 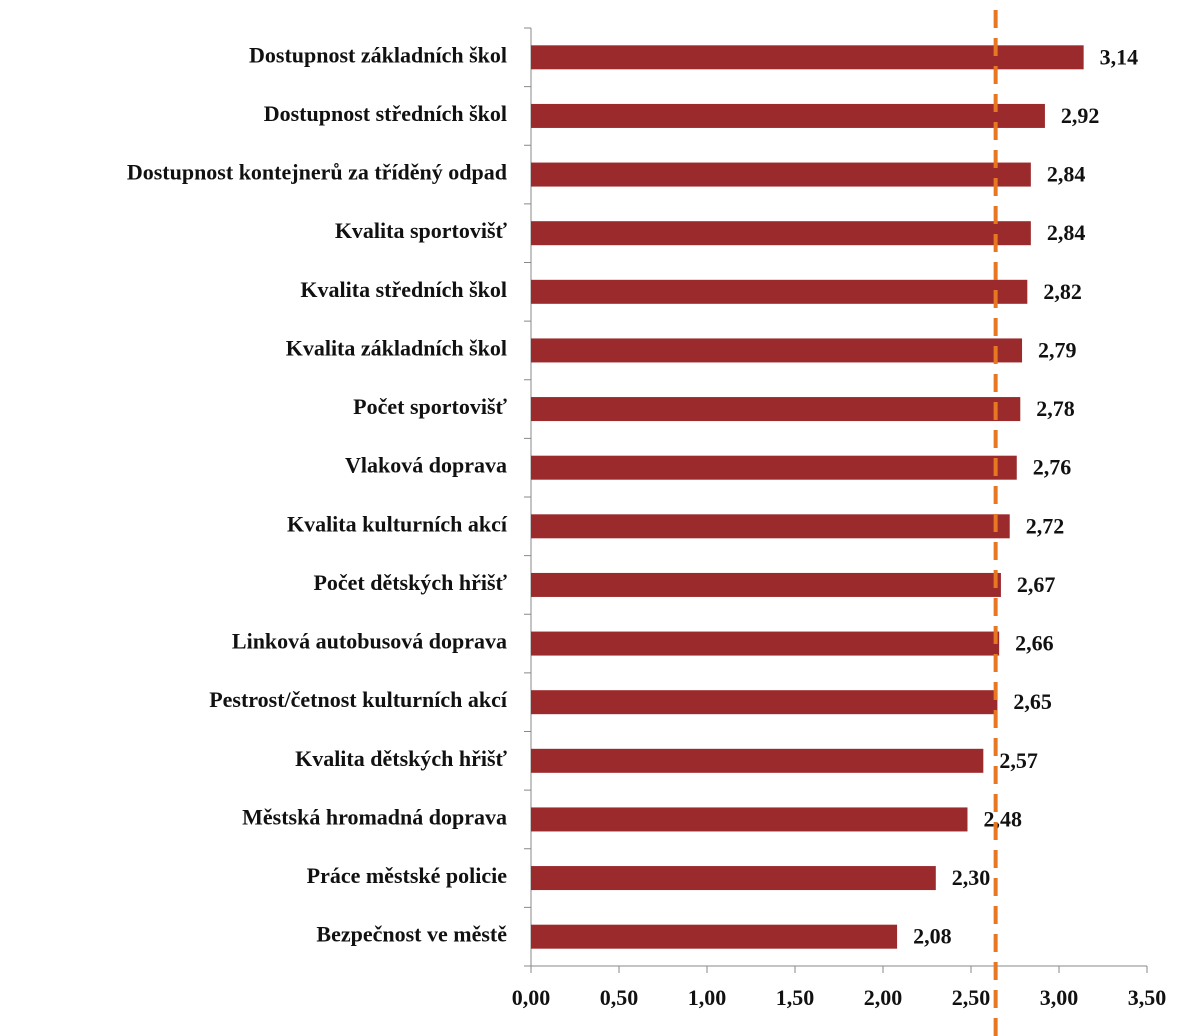 What do you see at coordinates (1119, 56) in the screenshot?
I see `value-label: 3,14` at bounding box center [1119, 56].